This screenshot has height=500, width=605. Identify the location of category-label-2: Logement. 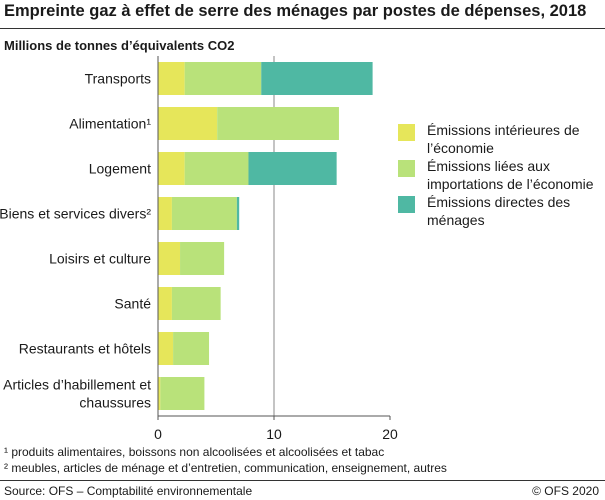
(120, 169).